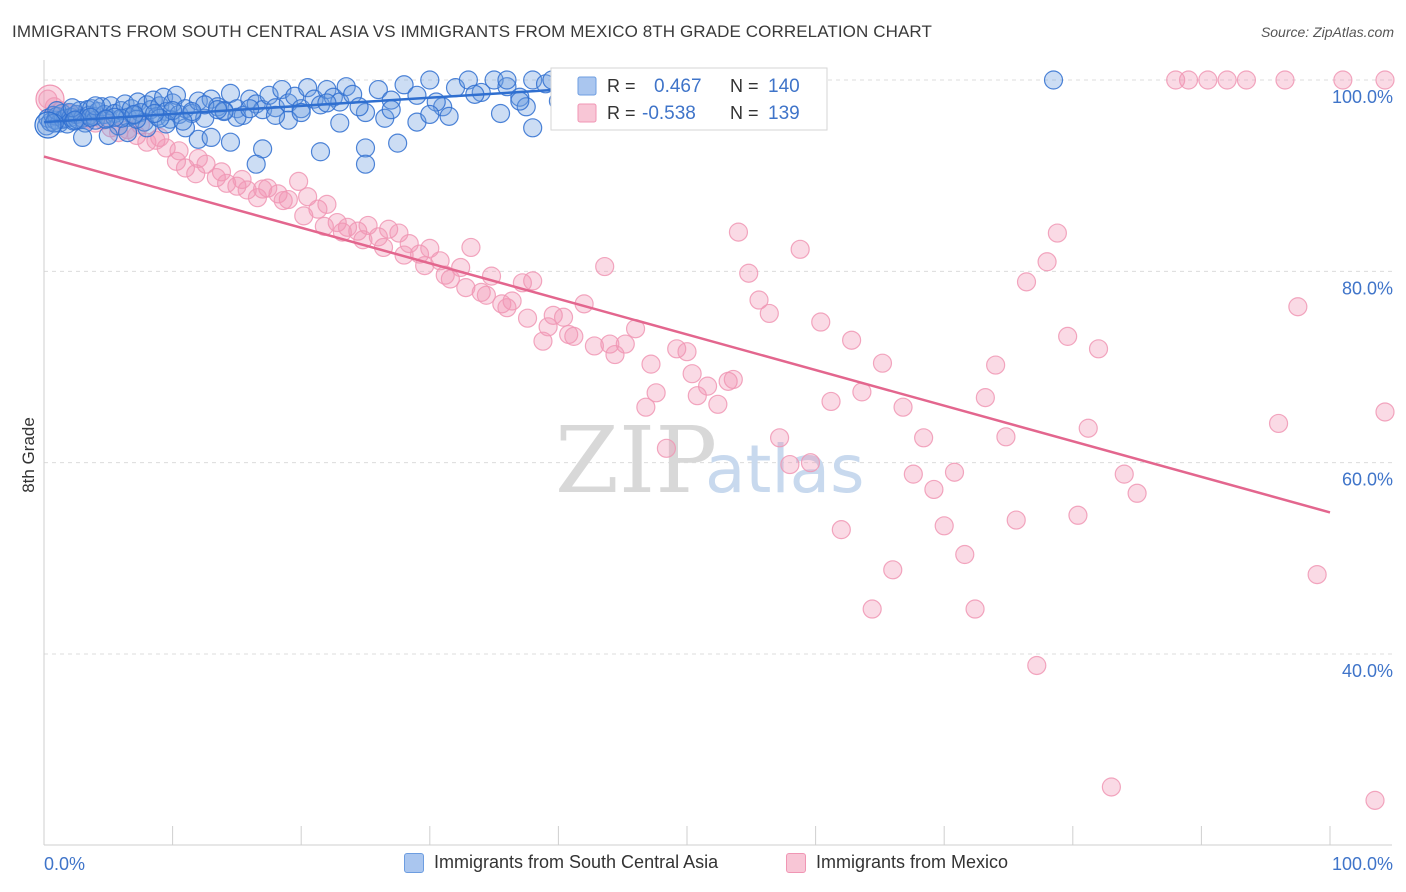 The height and width of the screenshot is (892, 1406). I want to click on legend-swatch-pink, so click(796, 862).